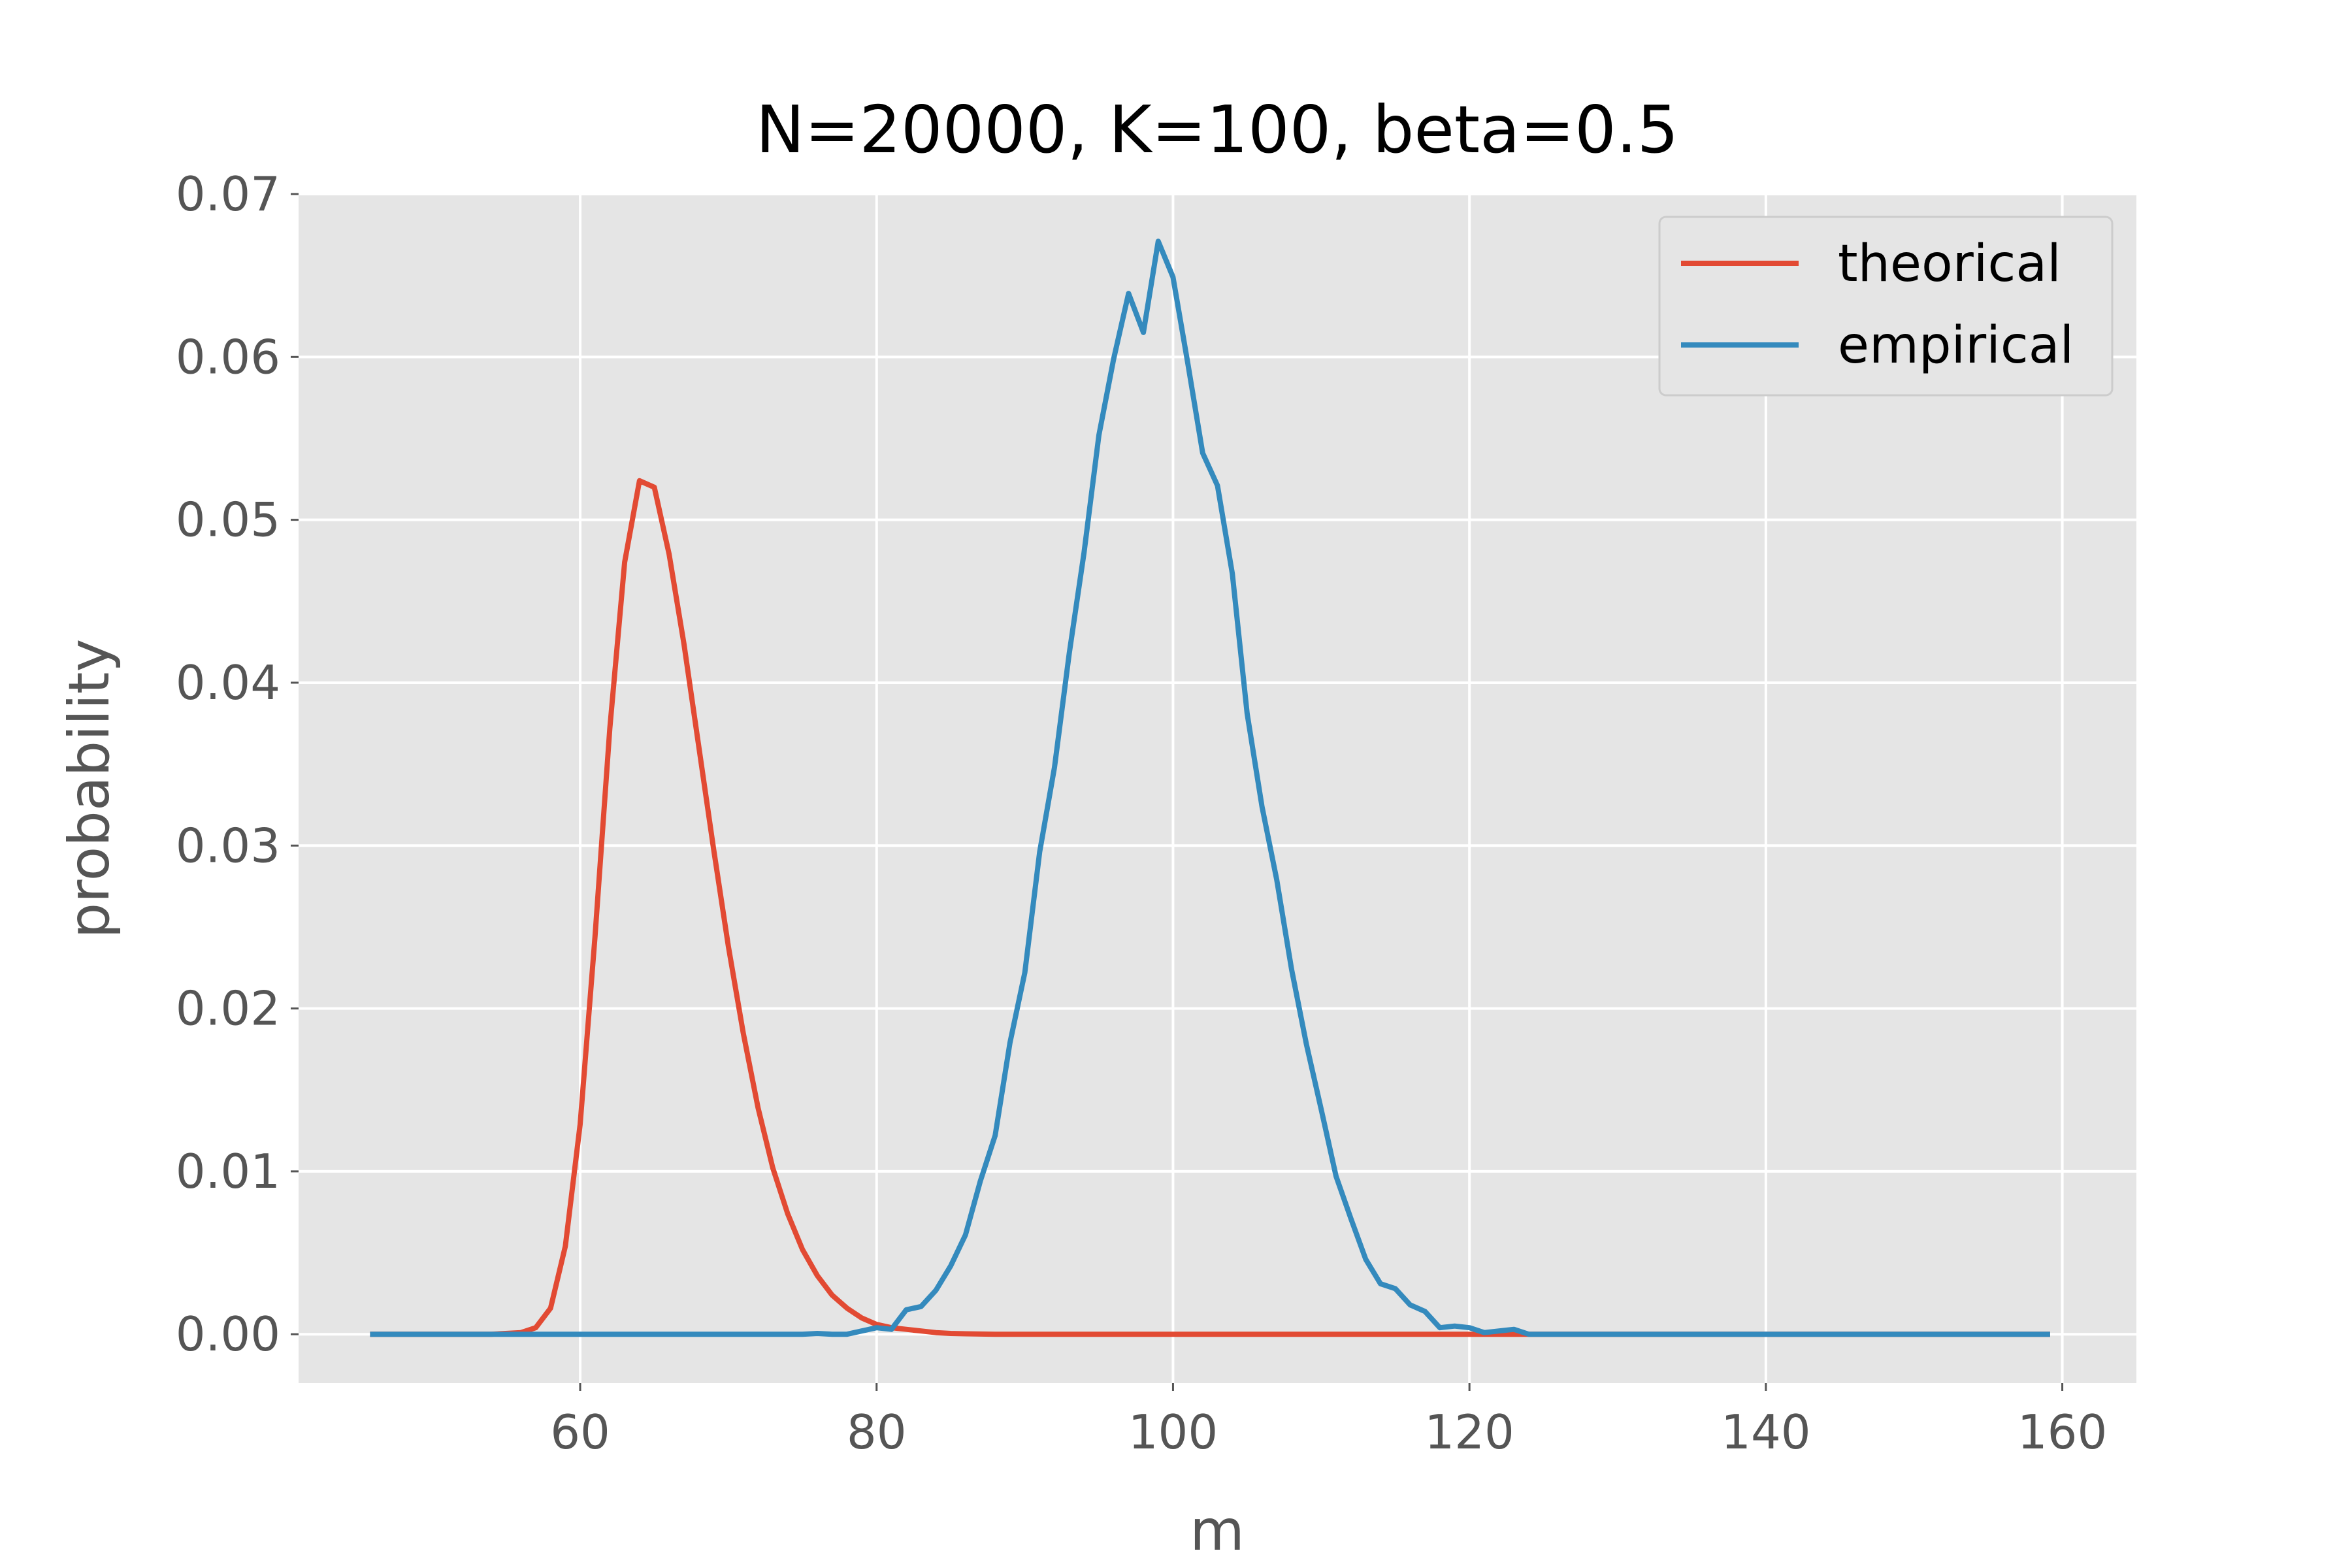 The width and height of the screenshot is (2352, 1568). I want to click on y-tick-label: 0.05, so click(228, 520).